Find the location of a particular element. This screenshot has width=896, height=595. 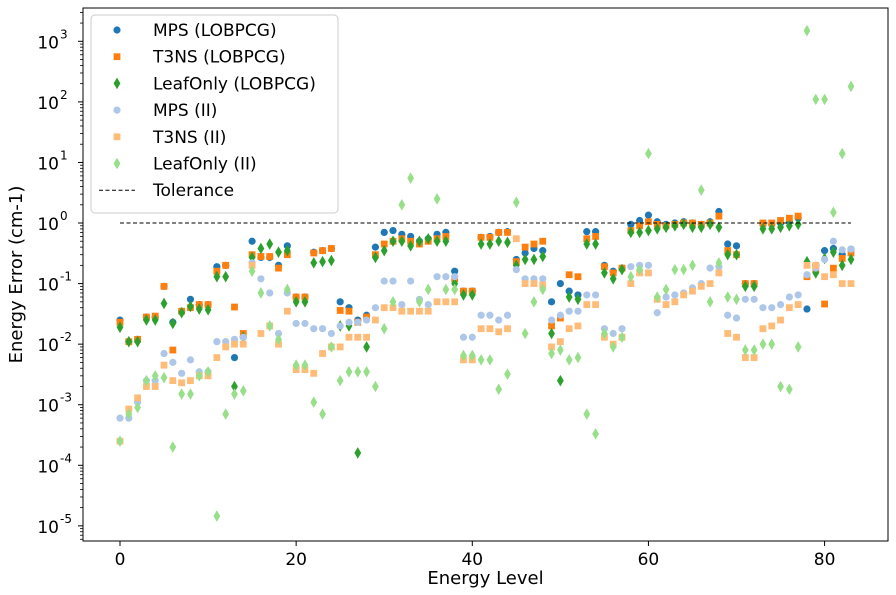

x-tick-label: 20 is located at coordinates (296, 560).